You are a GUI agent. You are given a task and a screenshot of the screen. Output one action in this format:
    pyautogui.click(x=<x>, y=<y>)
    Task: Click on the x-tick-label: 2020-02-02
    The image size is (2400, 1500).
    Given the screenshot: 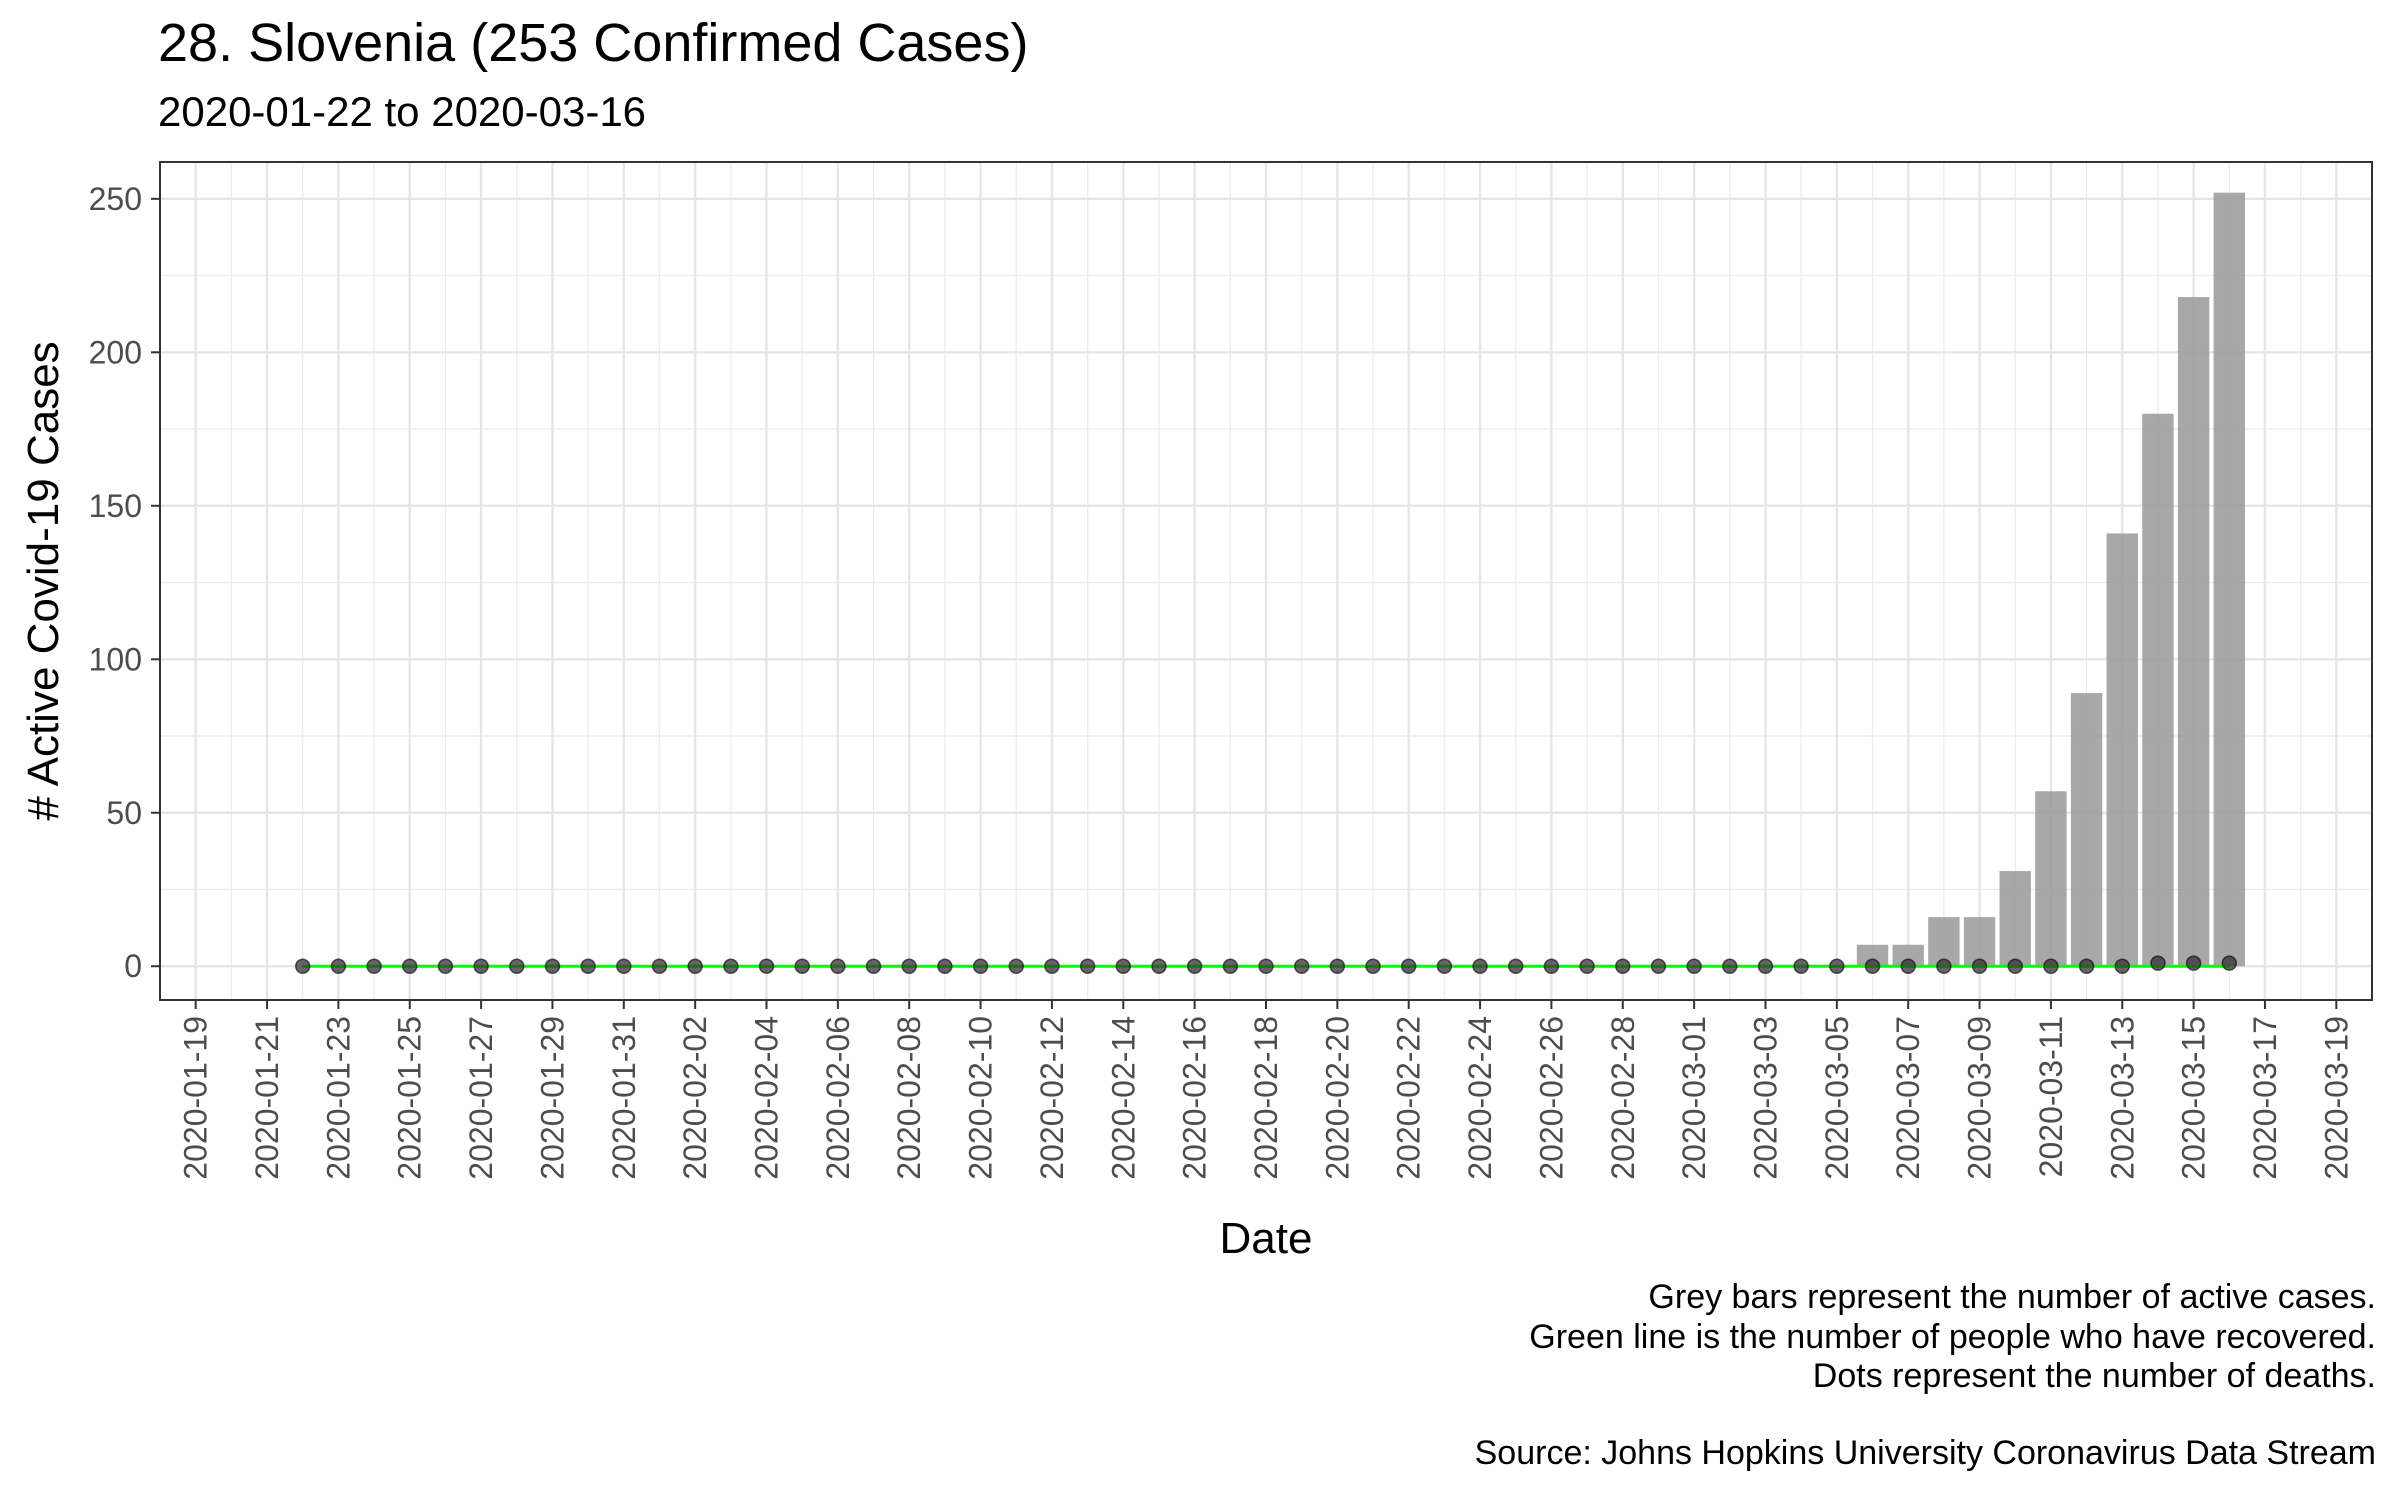 What is the action you would take?
    pyautogui.click(x=695, y=1098)
    